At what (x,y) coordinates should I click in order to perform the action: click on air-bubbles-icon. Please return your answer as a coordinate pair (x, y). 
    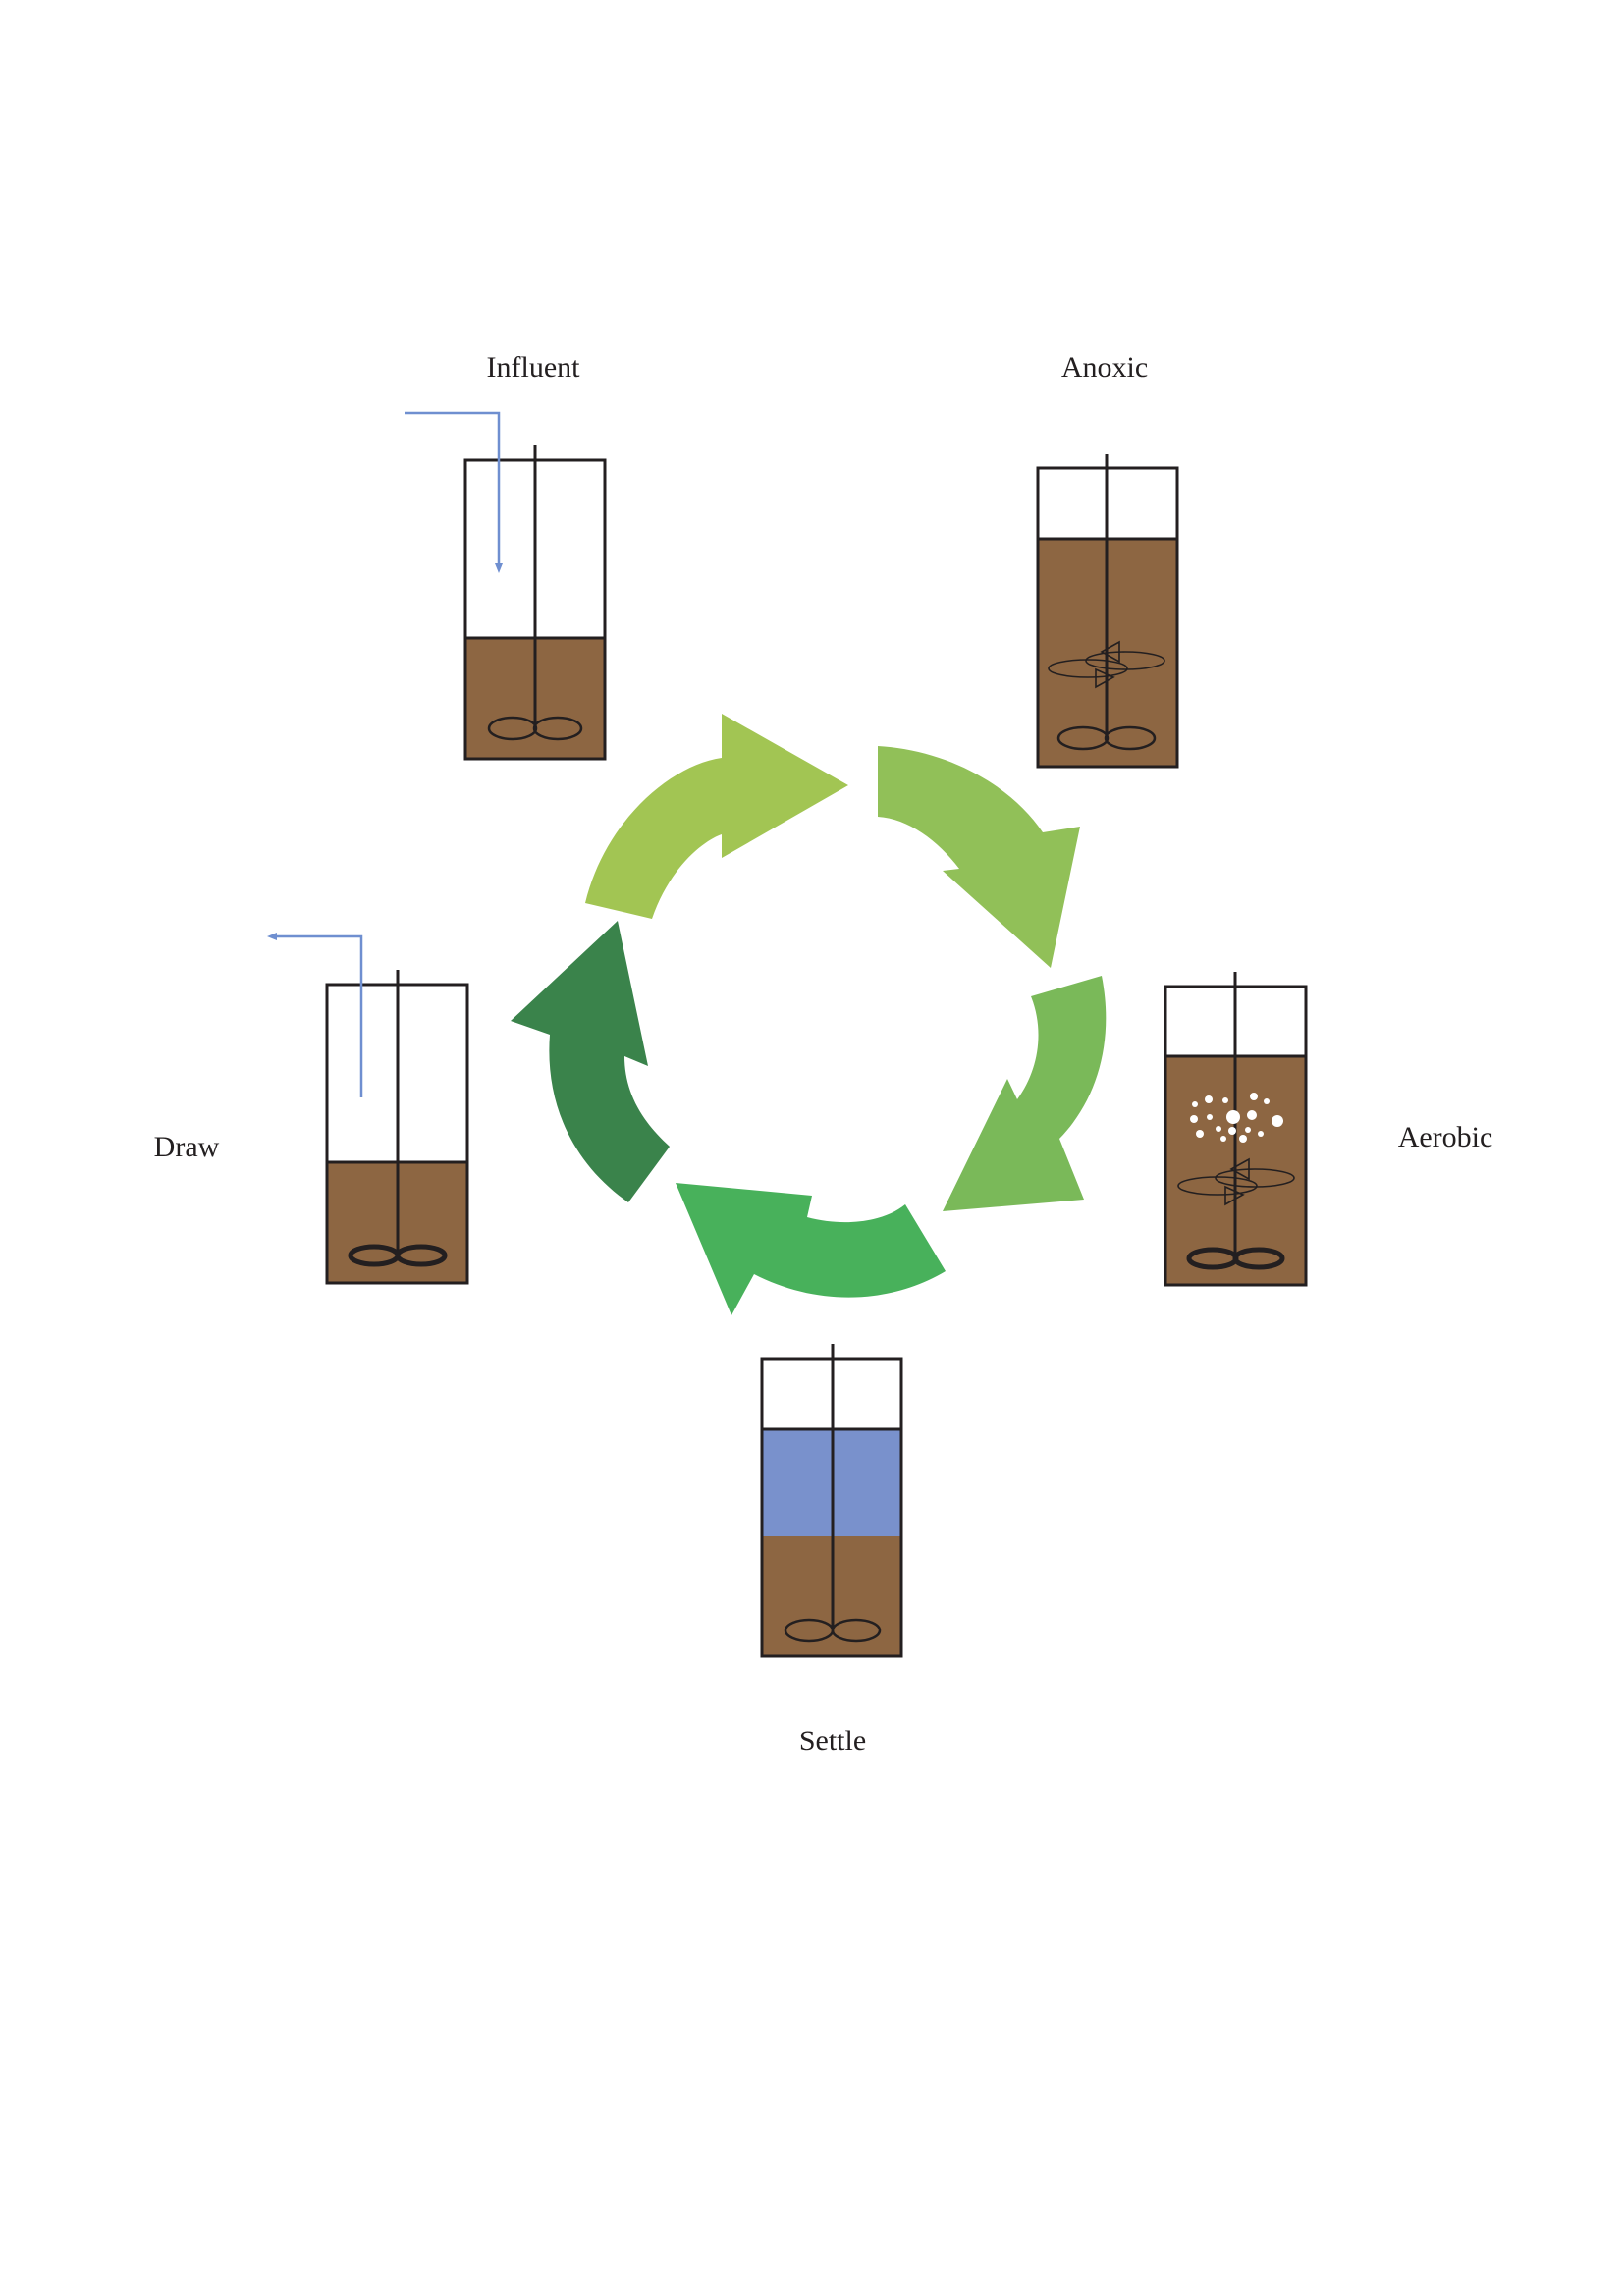
    Looking at the image, I should click on (1236, 1118).